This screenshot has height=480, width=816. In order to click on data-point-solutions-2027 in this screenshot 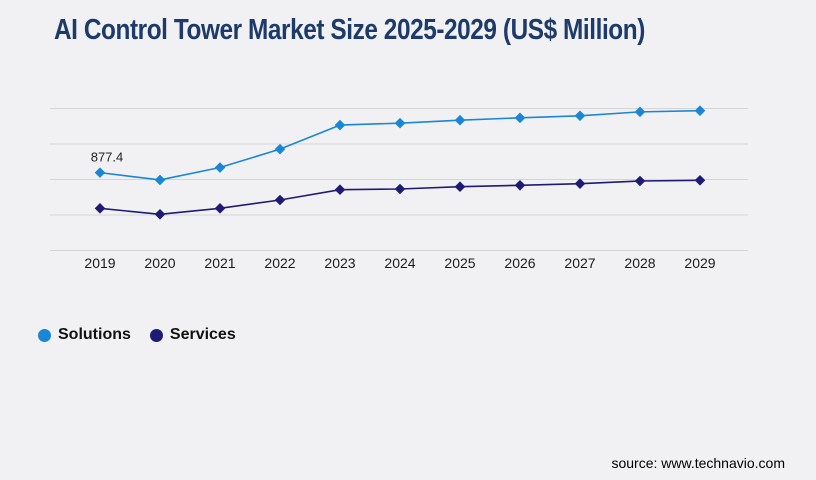, I will do `click(580, 116)`.